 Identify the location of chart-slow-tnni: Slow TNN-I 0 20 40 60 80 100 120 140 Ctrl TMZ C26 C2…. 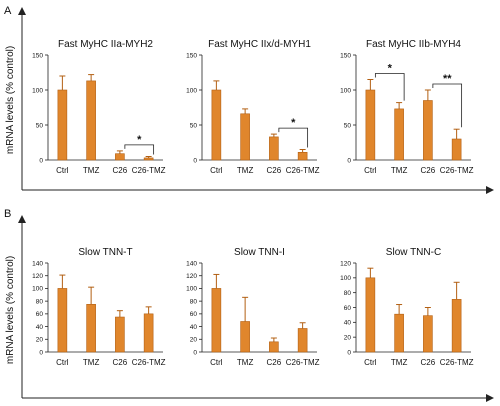
(252, 307).